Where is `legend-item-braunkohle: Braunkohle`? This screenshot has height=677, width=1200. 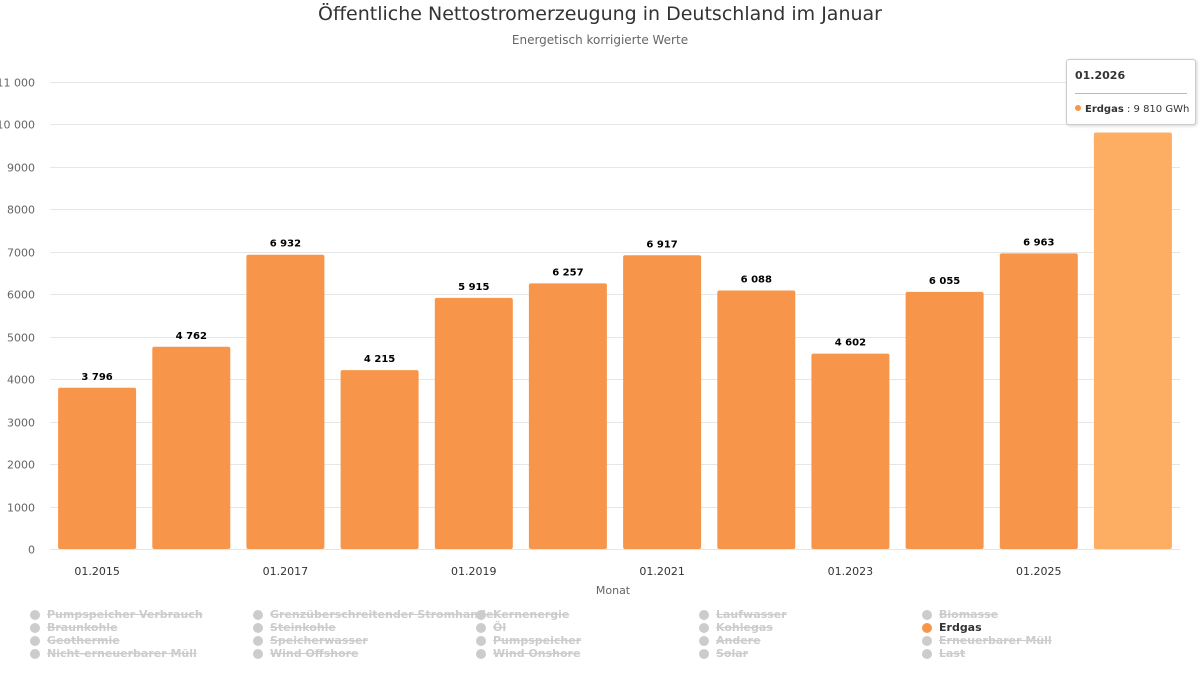
legend-item-braunkohle: Braunkohle is located at coordinates (141, 627).